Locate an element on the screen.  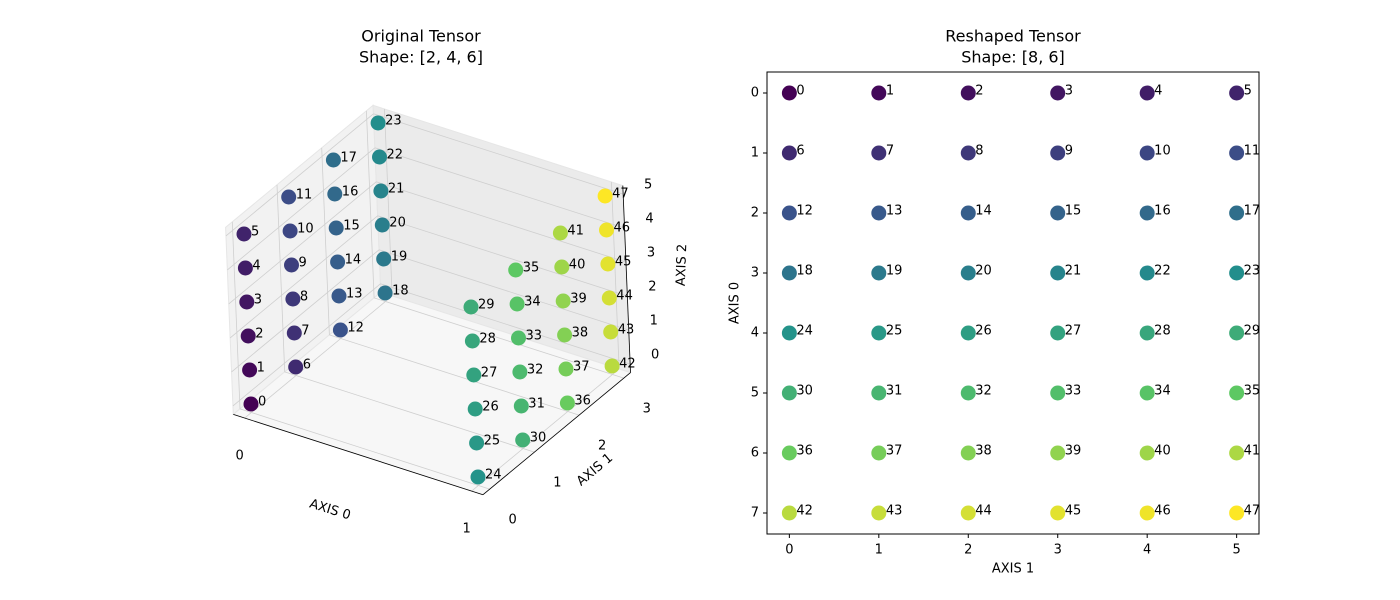
z-tick-label: 2 is located at coordinates (652, 287).